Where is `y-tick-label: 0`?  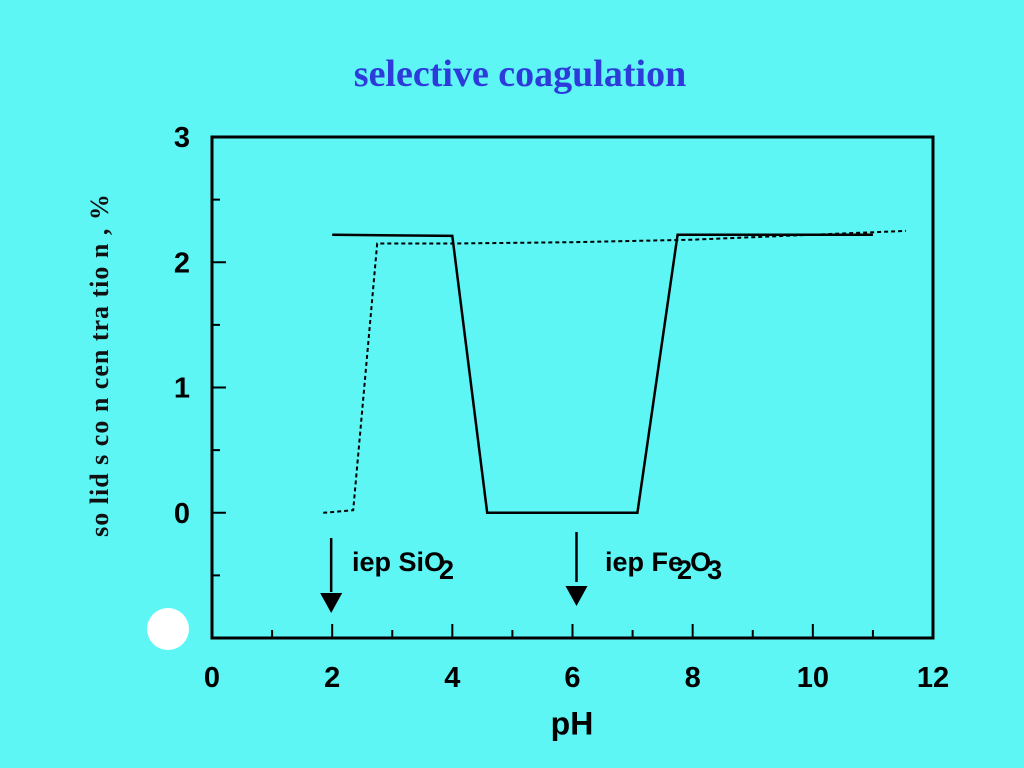 y-tick-label: 0 is located at coordinates (182, 514).